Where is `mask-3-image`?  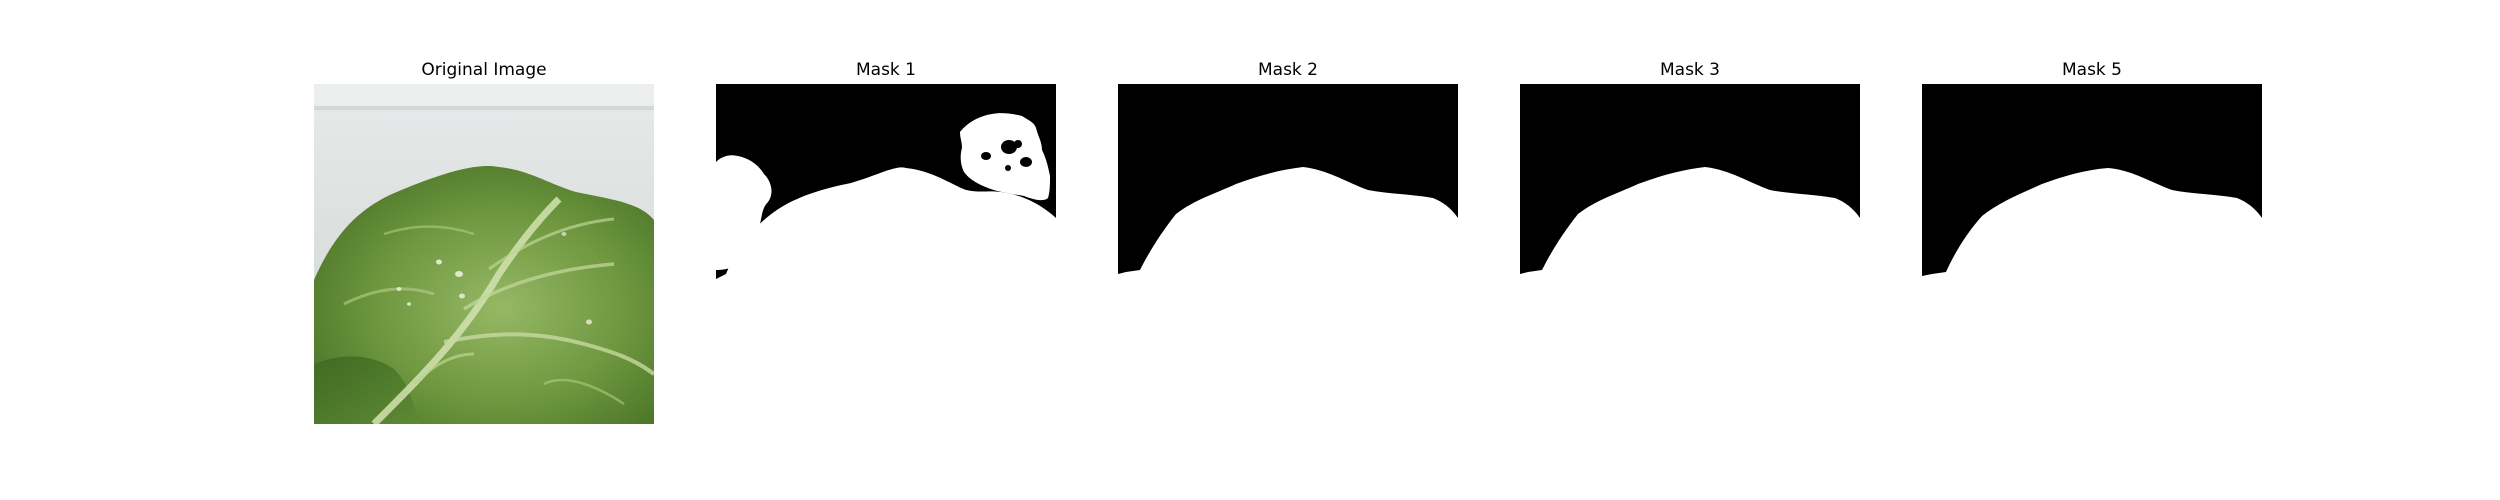 mask-3-image is located at coordinates (1690, 254).